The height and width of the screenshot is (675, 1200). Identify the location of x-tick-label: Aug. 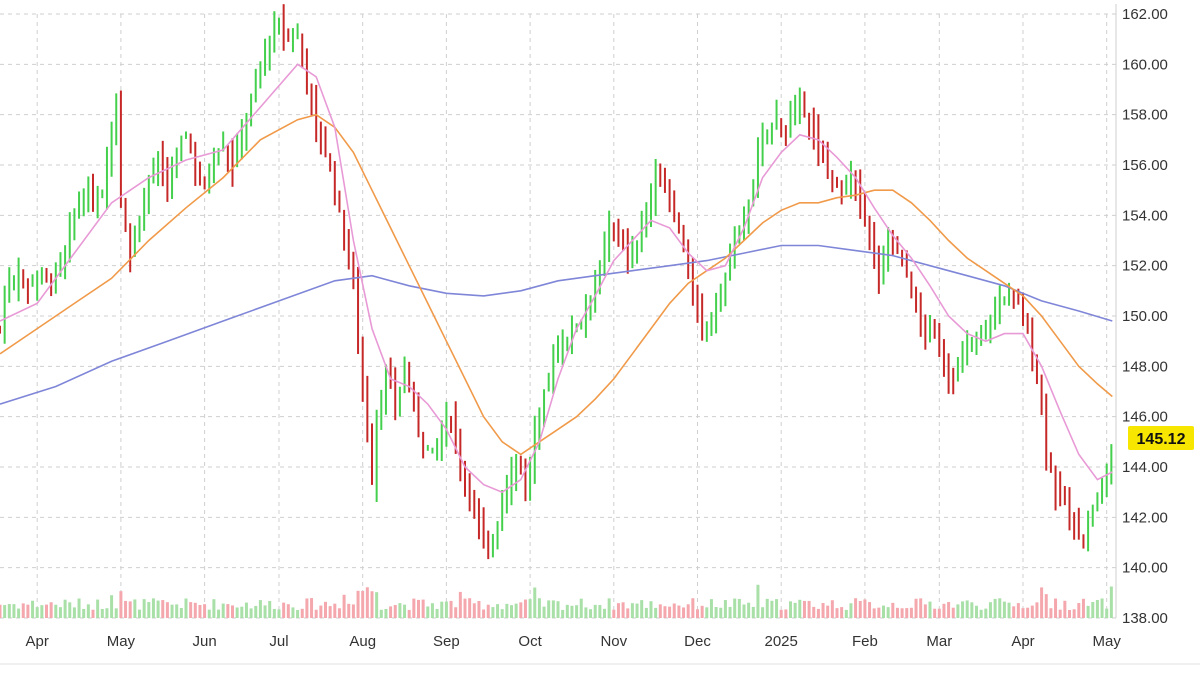
(362, 641).